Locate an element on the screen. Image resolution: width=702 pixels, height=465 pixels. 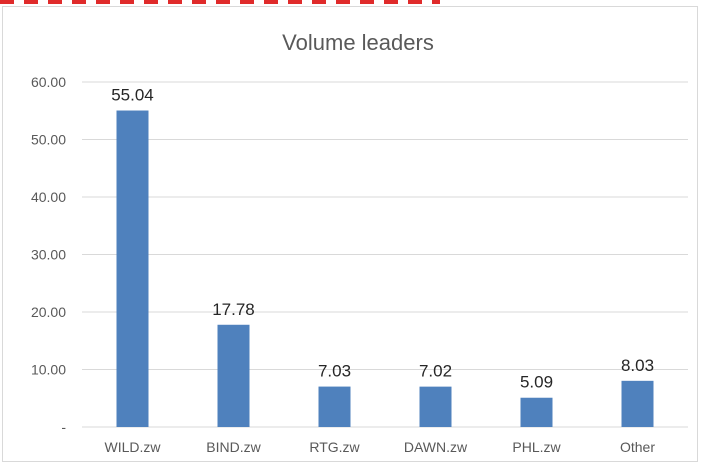
x-tick-label: WILD.zw is located at coordinates (133, 447).